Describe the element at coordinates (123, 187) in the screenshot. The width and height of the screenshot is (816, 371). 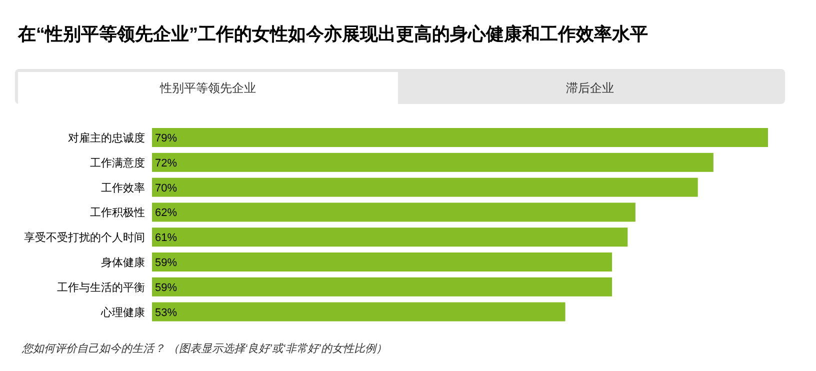
I see `y-tick-label: 工作效率` at that location.